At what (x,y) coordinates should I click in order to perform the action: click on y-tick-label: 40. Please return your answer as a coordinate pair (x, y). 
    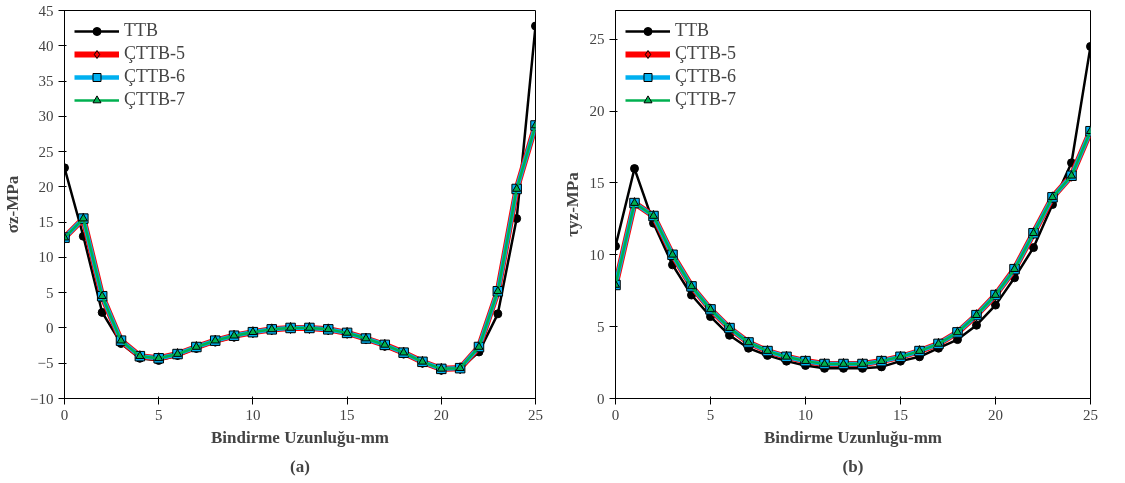
    Looking at the image, I should click on (46, 45).